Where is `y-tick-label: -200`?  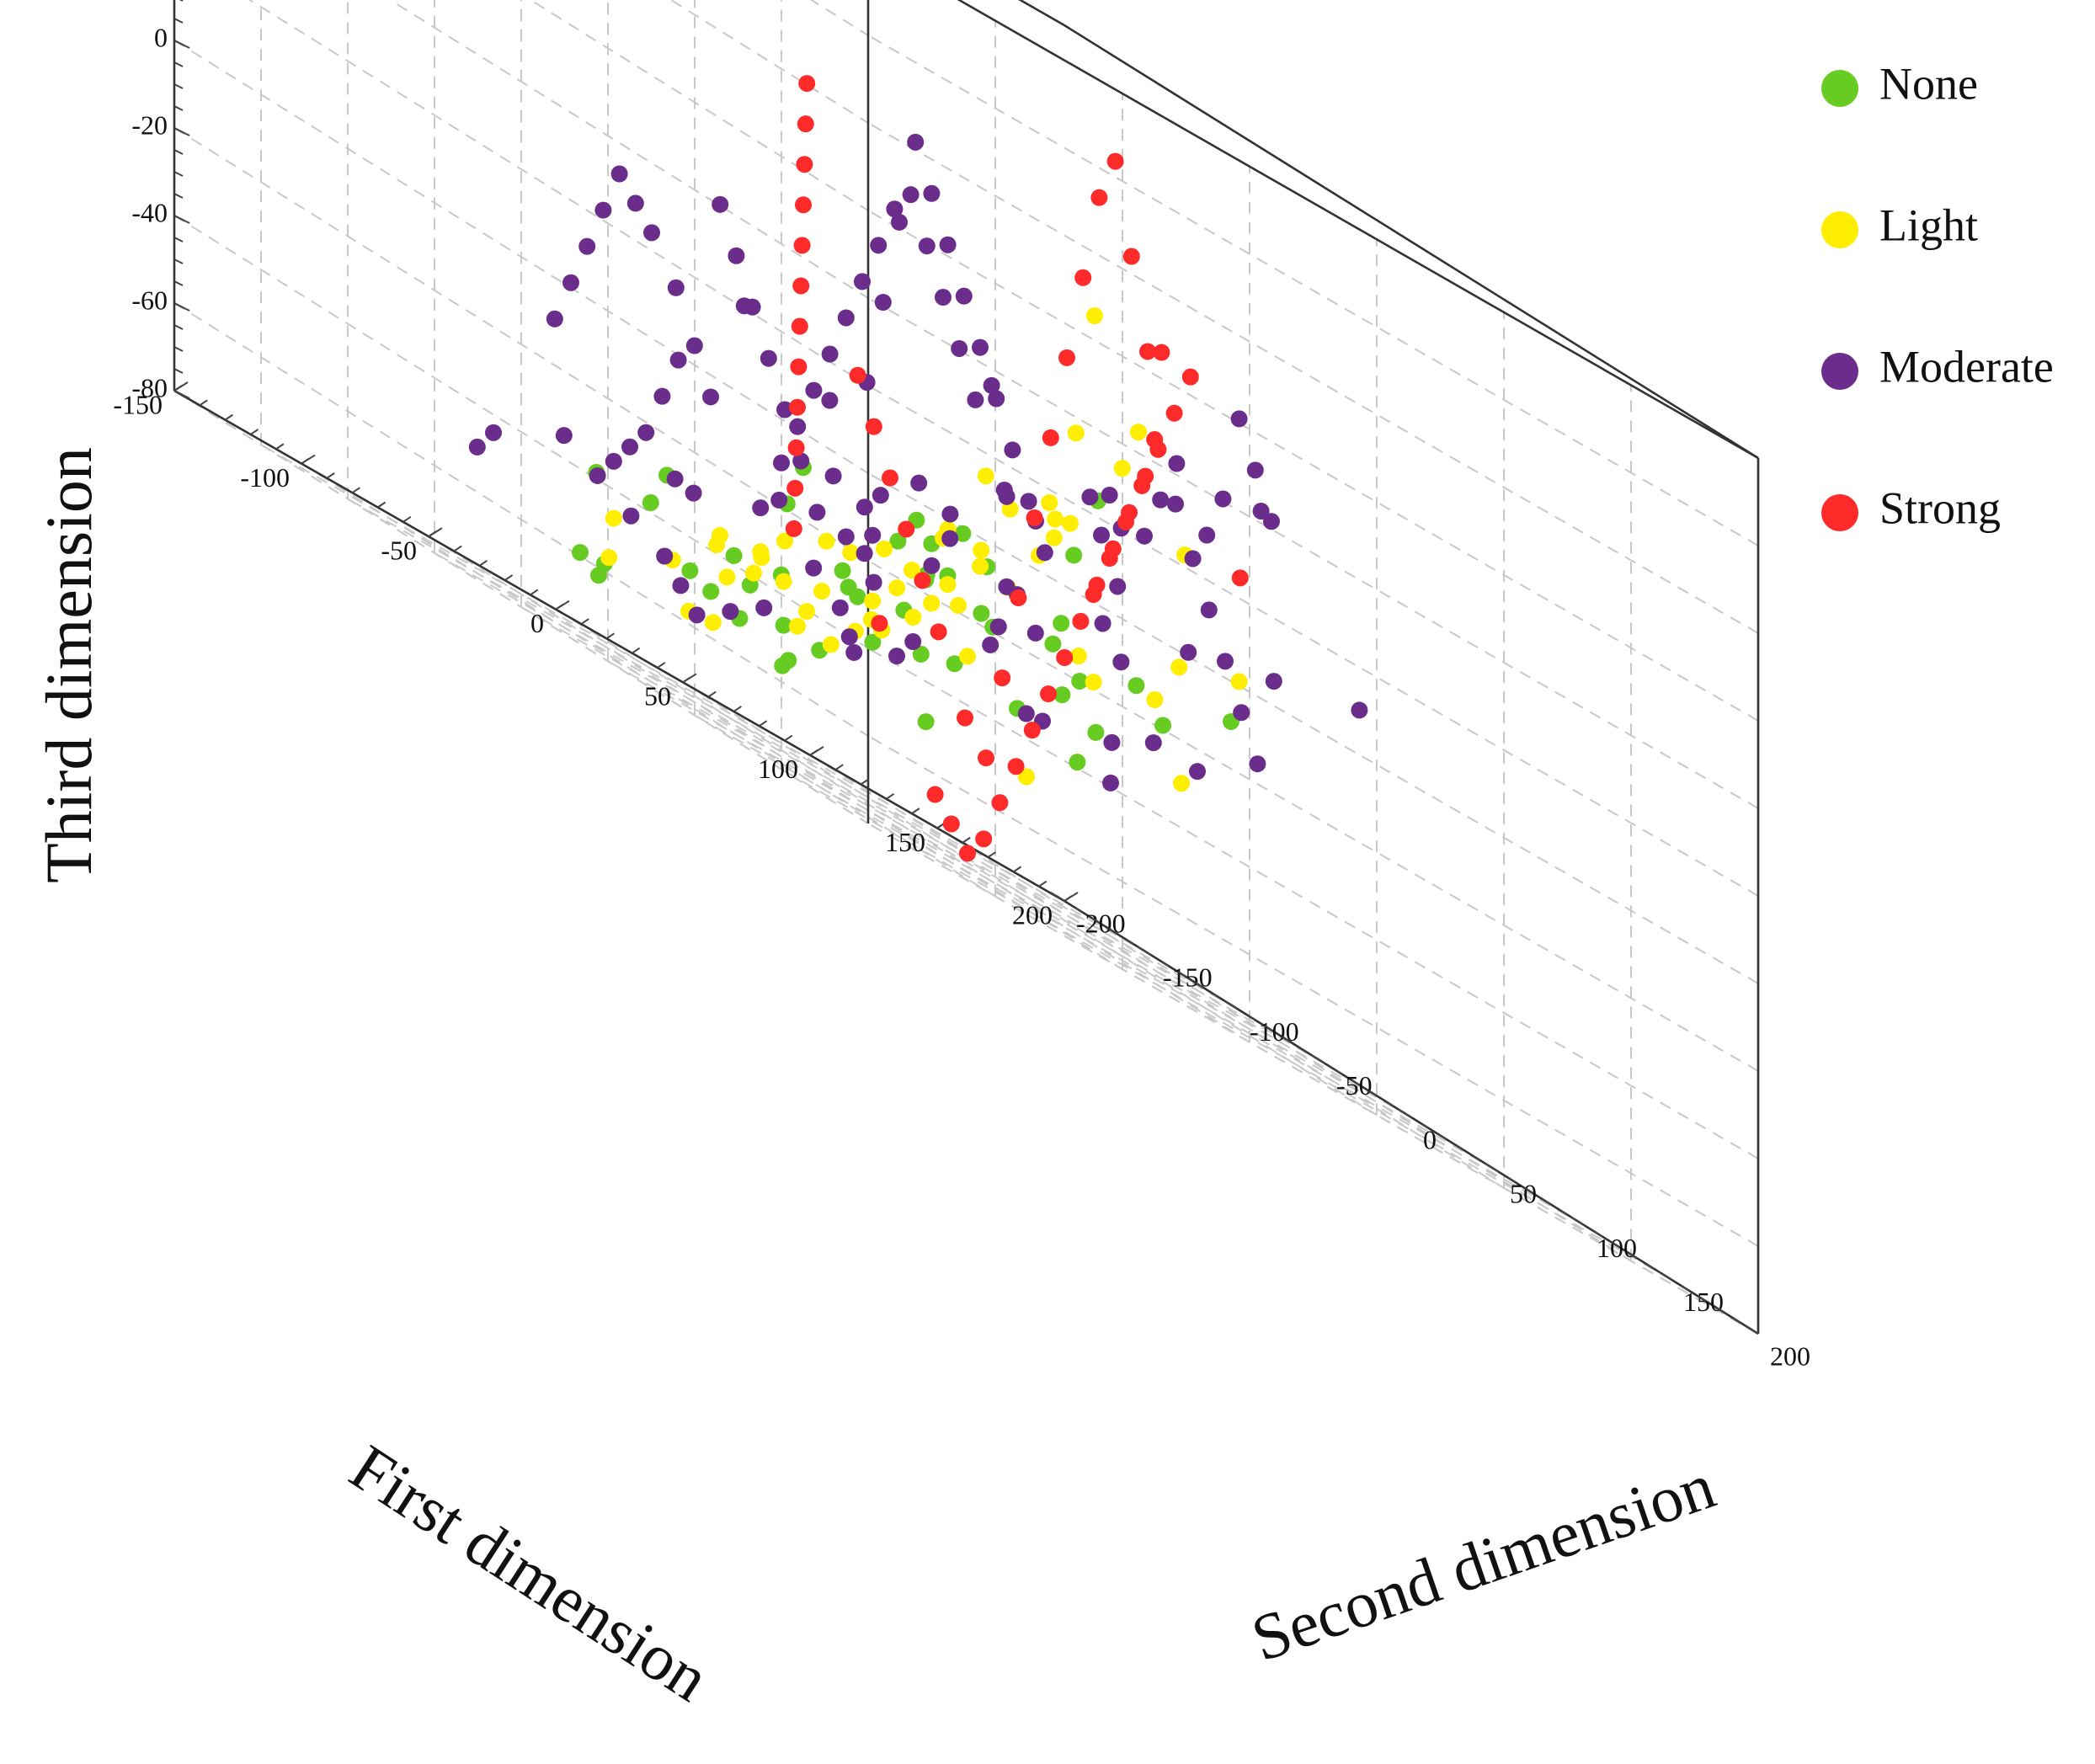
y-tick-label: -200 is located at coordinates (1101, 923).